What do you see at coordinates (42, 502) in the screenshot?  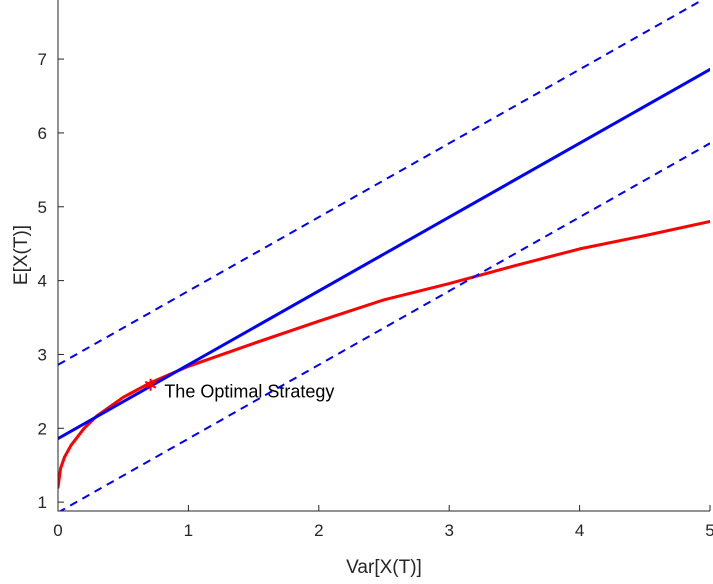 I see `y-tick-label: 1` at bounding box center [42, 502].